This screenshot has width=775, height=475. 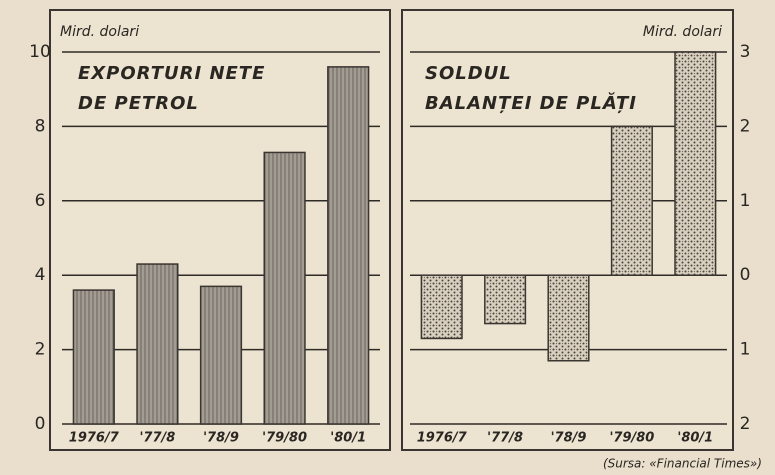 What do you see at coordinates (40, 126) in the screenshot?
I see `y-tick-label: 8` at bounding box center [40, 126].